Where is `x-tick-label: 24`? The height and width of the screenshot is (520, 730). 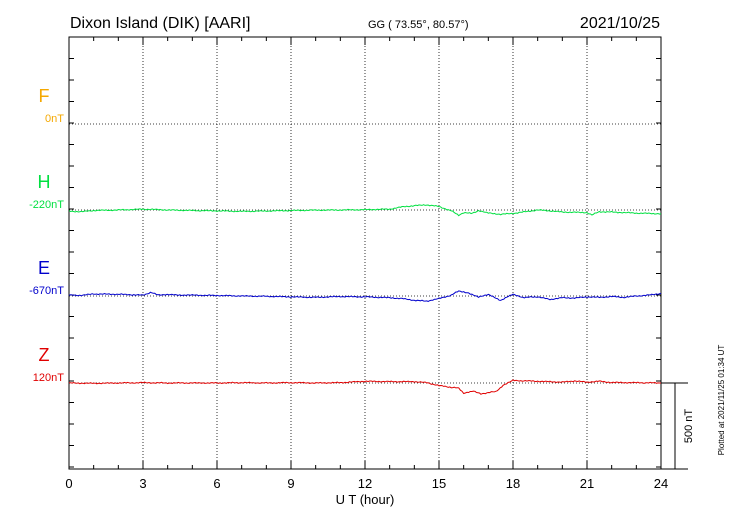 x-tick-label: 24 is located at coordinates (661, 483).